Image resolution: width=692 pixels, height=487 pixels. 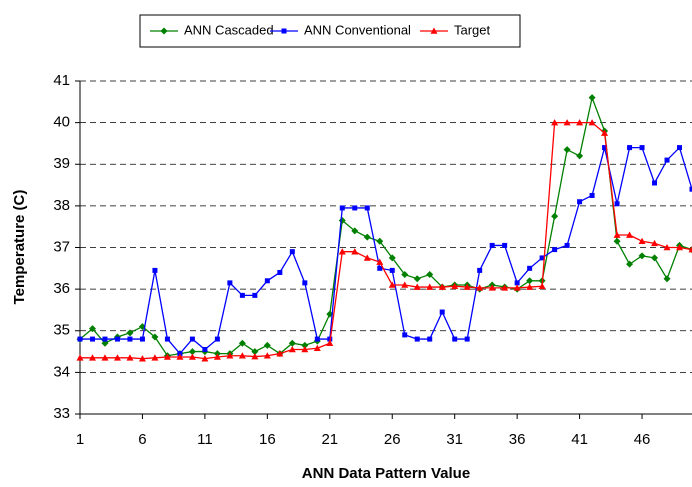 What do you see at coordinates (19, 247) in the screenshot?
I see `y-axis-title: Temperature (C)` at bounding box center [19, 247].